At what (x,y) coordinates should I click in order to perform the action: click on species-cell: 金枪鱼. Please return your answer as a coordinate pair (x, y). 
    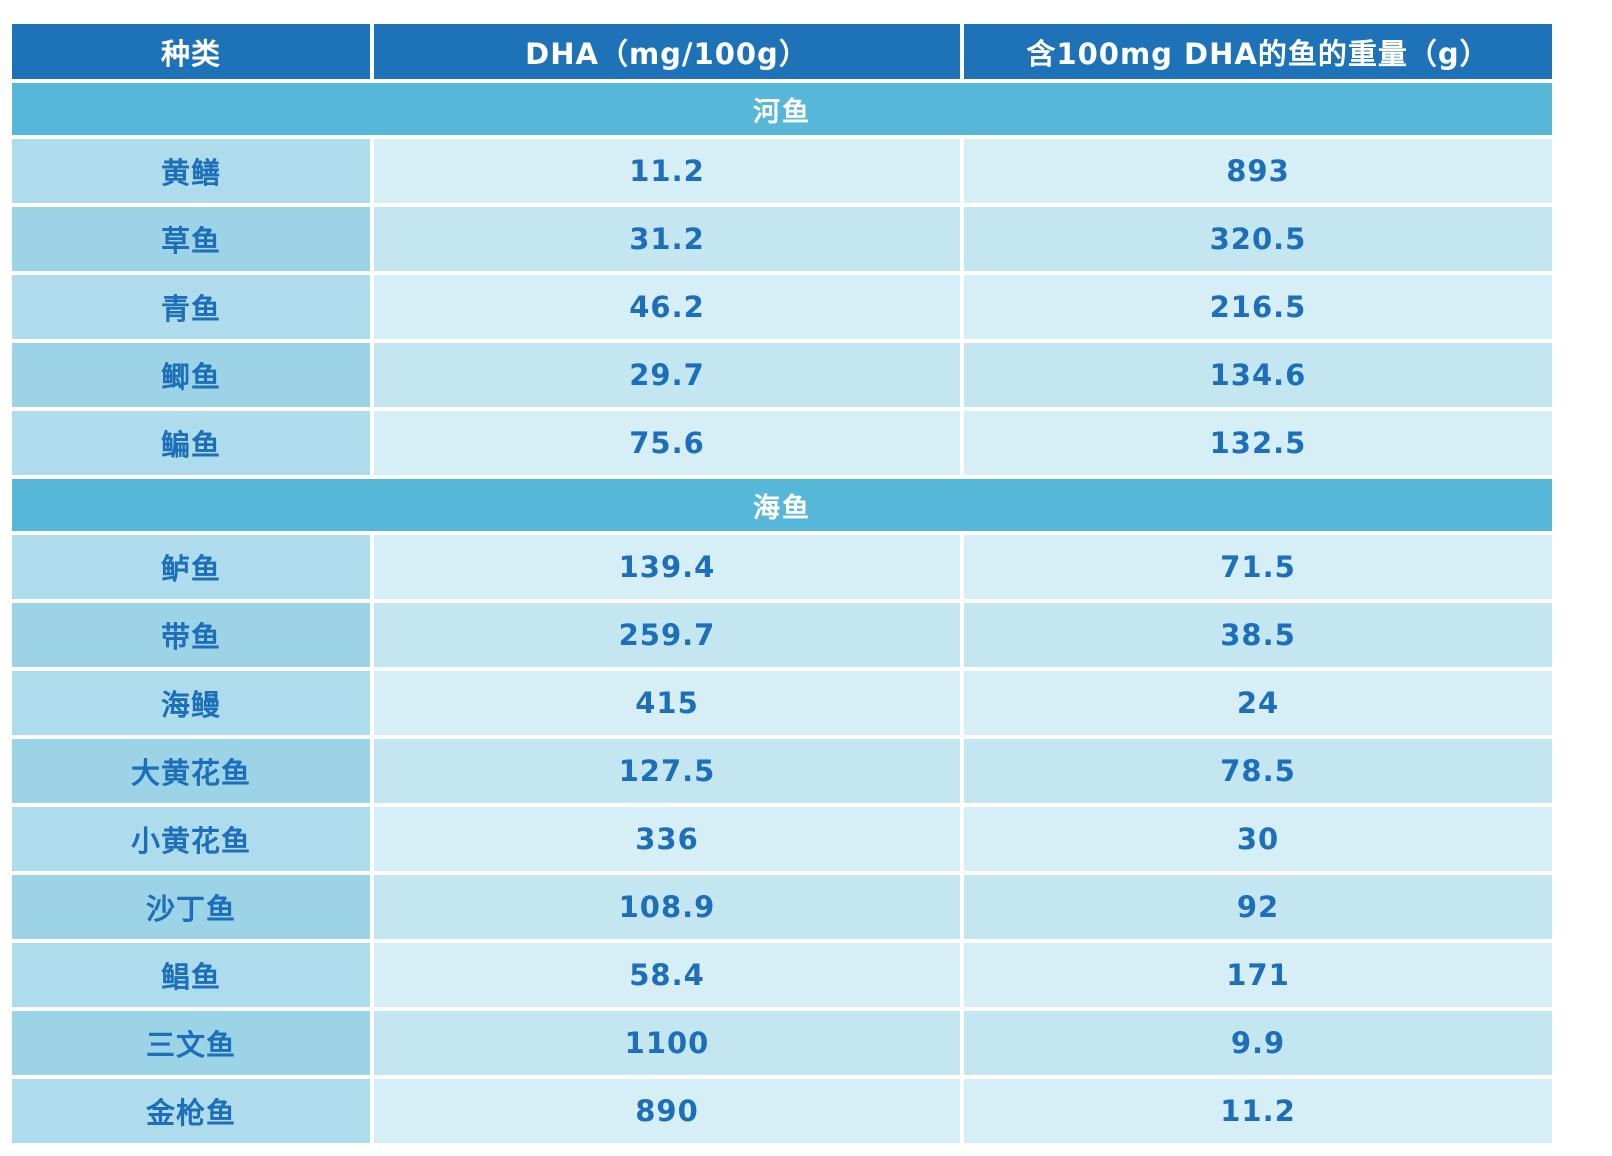
    Looking at the image, I should click on (191, 1111).